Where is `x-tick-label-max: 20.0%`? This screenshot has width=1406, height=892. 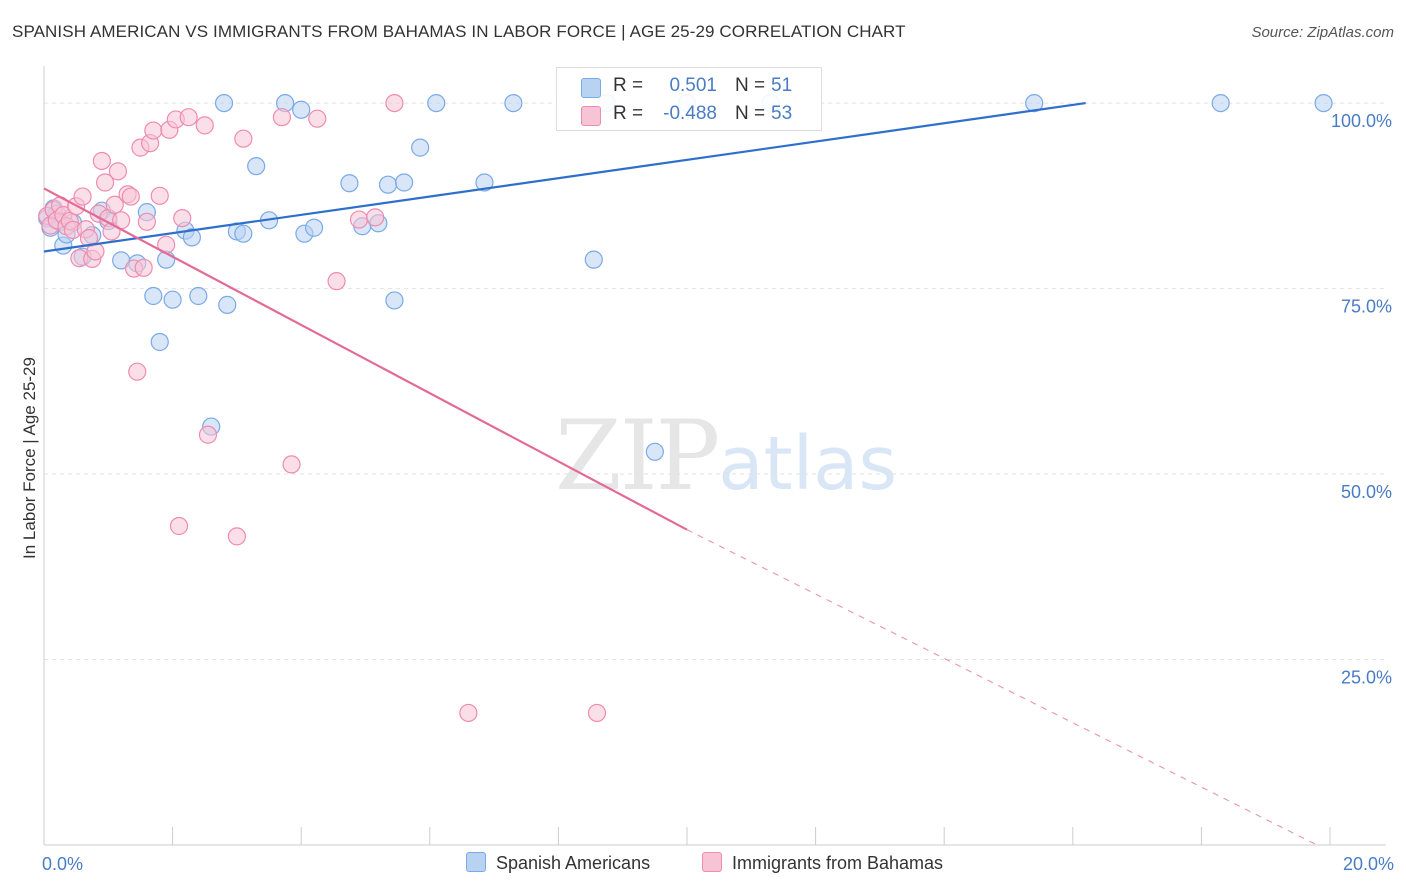
x-tick-label-max: 20.0% is located at coordinates (1368, 864).